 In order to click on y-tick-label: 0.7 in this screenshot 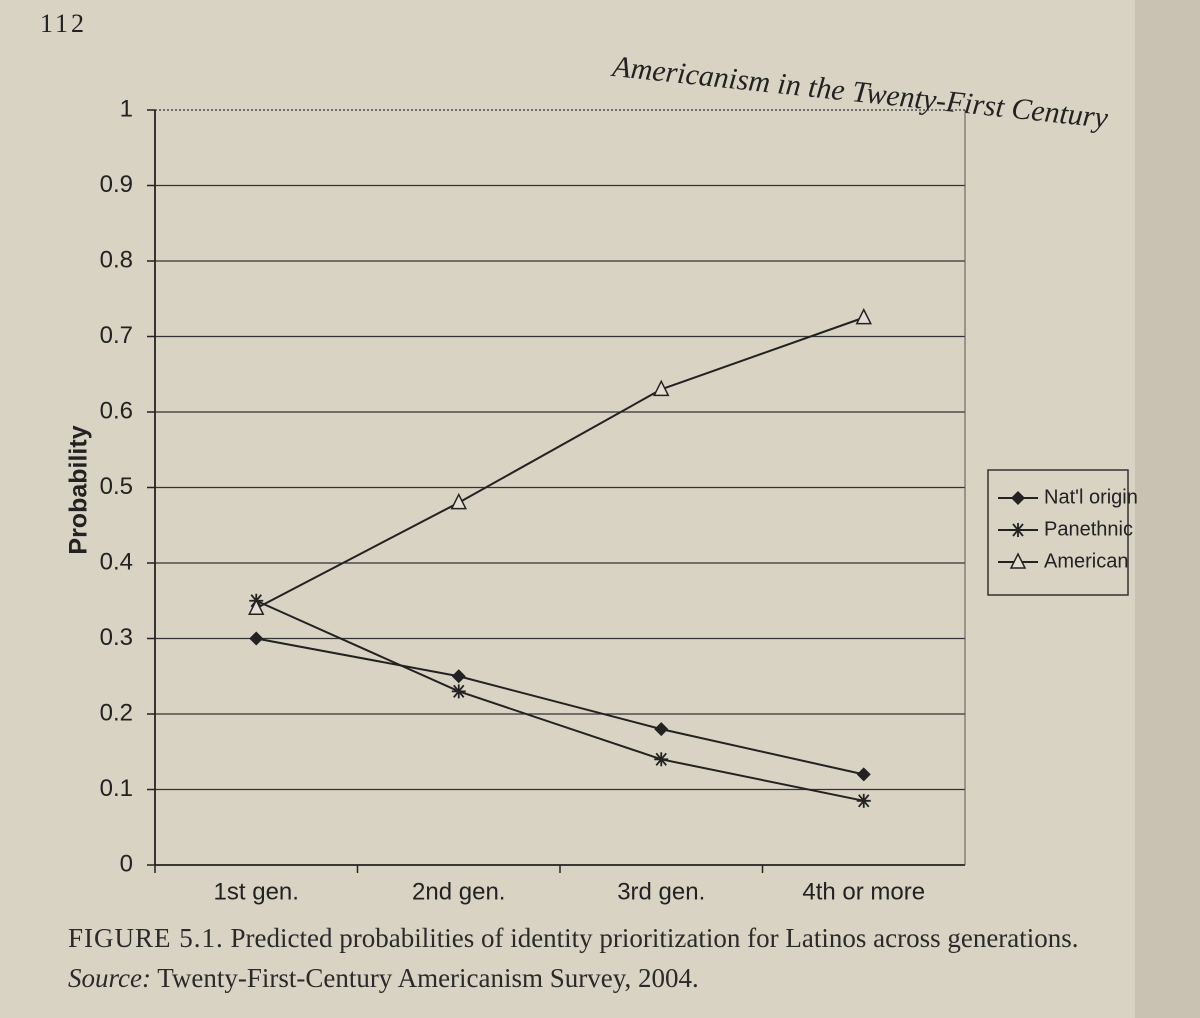, I will do `click(116, 335)`.